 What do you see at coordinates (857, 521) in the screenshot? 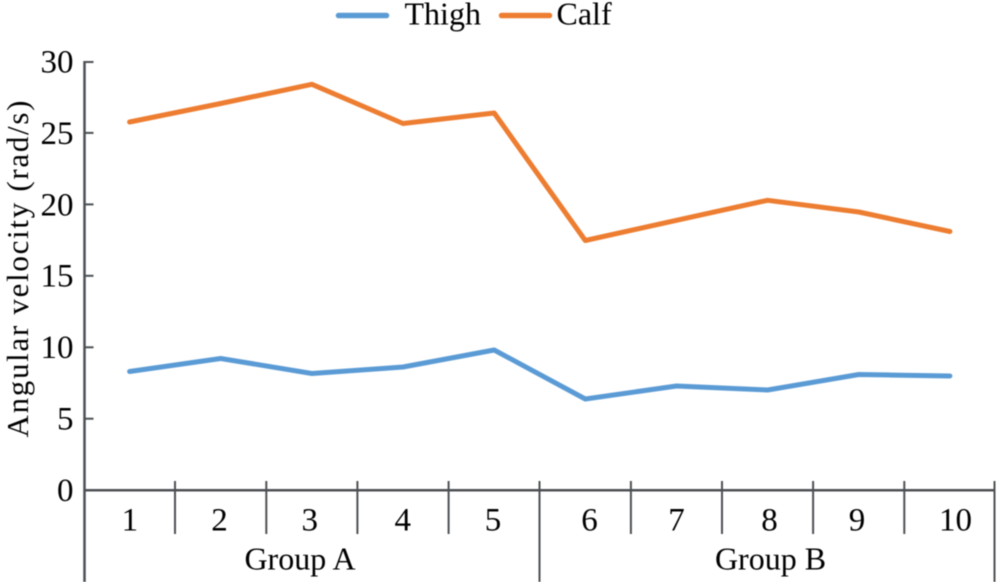
I see `svg-text: 9` at bounding box center [857, 521].